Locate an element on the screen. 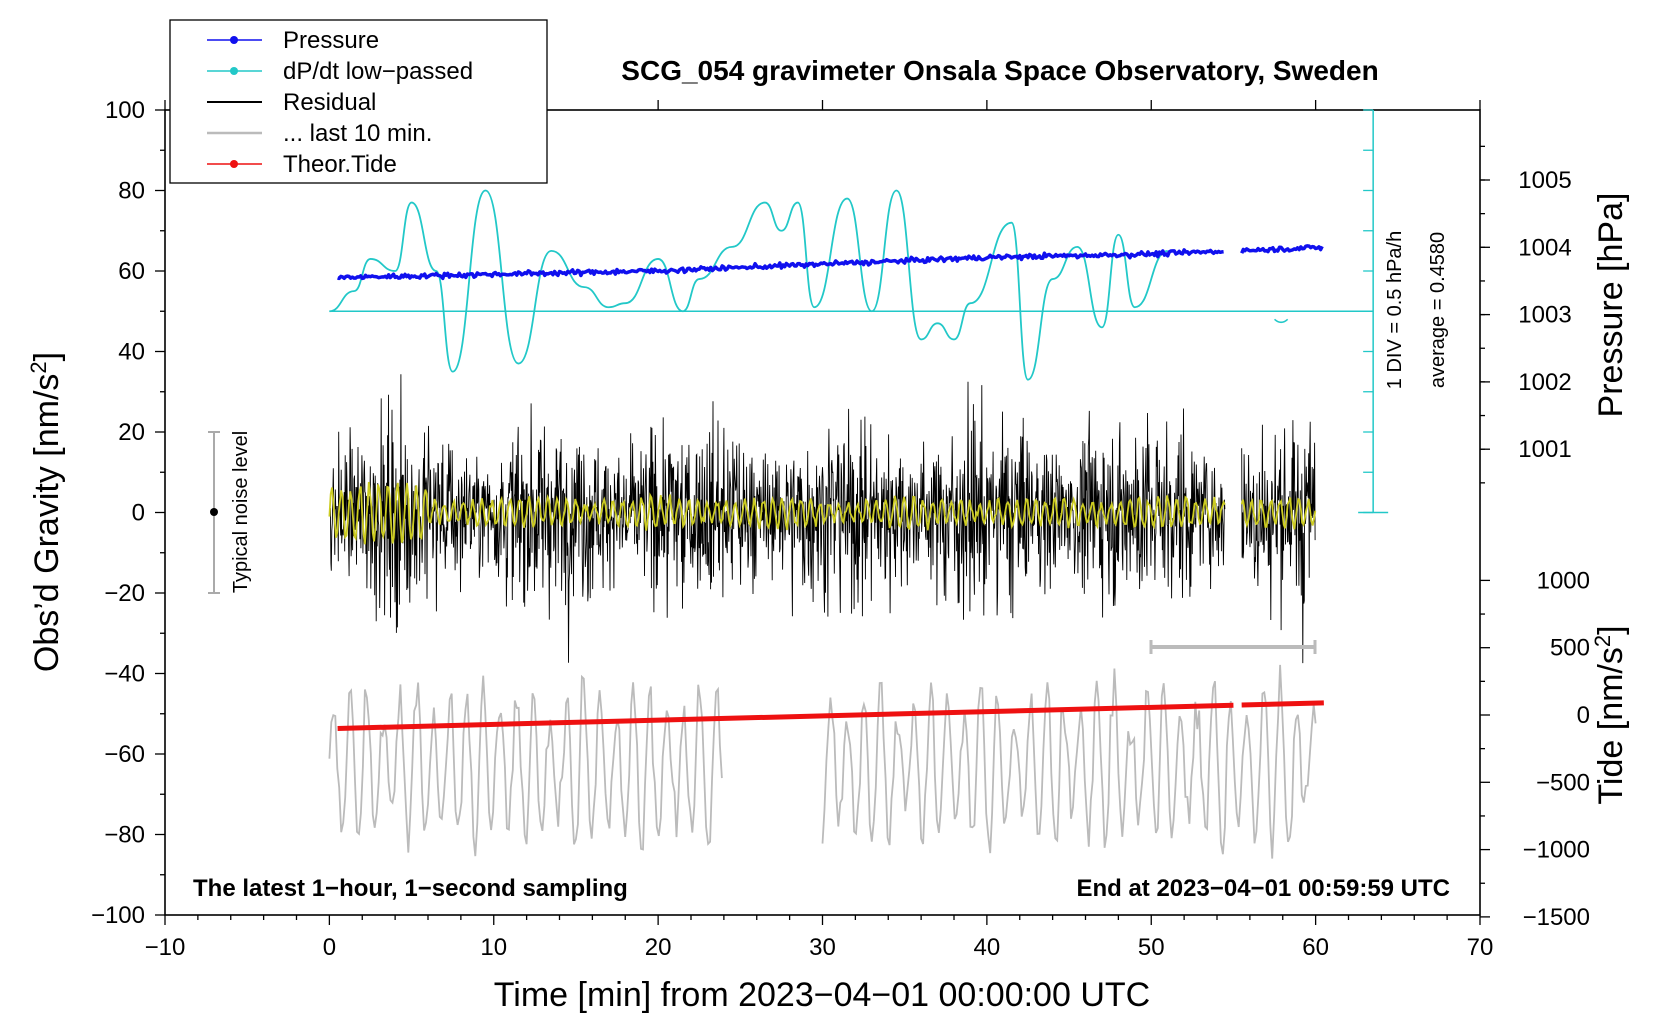 The height and width of the screenshot is (1020, 1660). y-left-label-end: ] is located at coordinates (47, 356).